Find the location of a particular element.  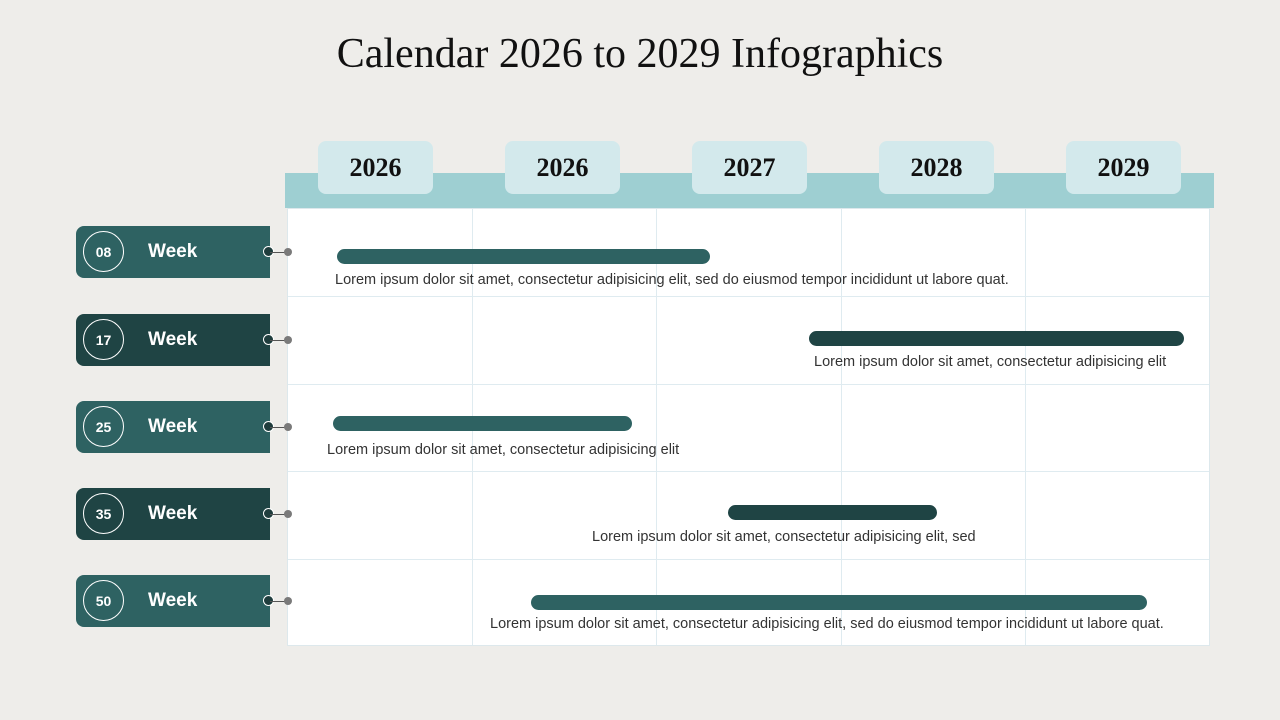

year-tab-3: 2027 is located at coordinates (749, 167).